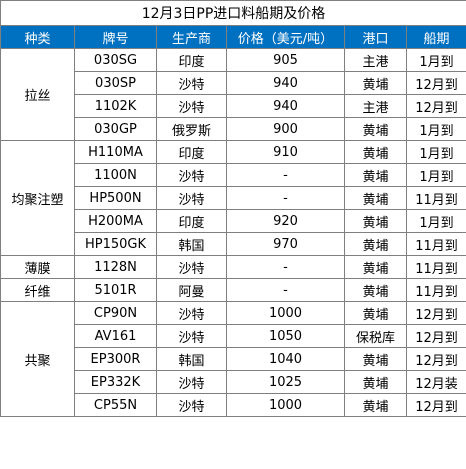  What do you see at coordinates (115, 83) in the screenshot?
I see `grade-cell: 030SP` at bounding box center [115, 83].